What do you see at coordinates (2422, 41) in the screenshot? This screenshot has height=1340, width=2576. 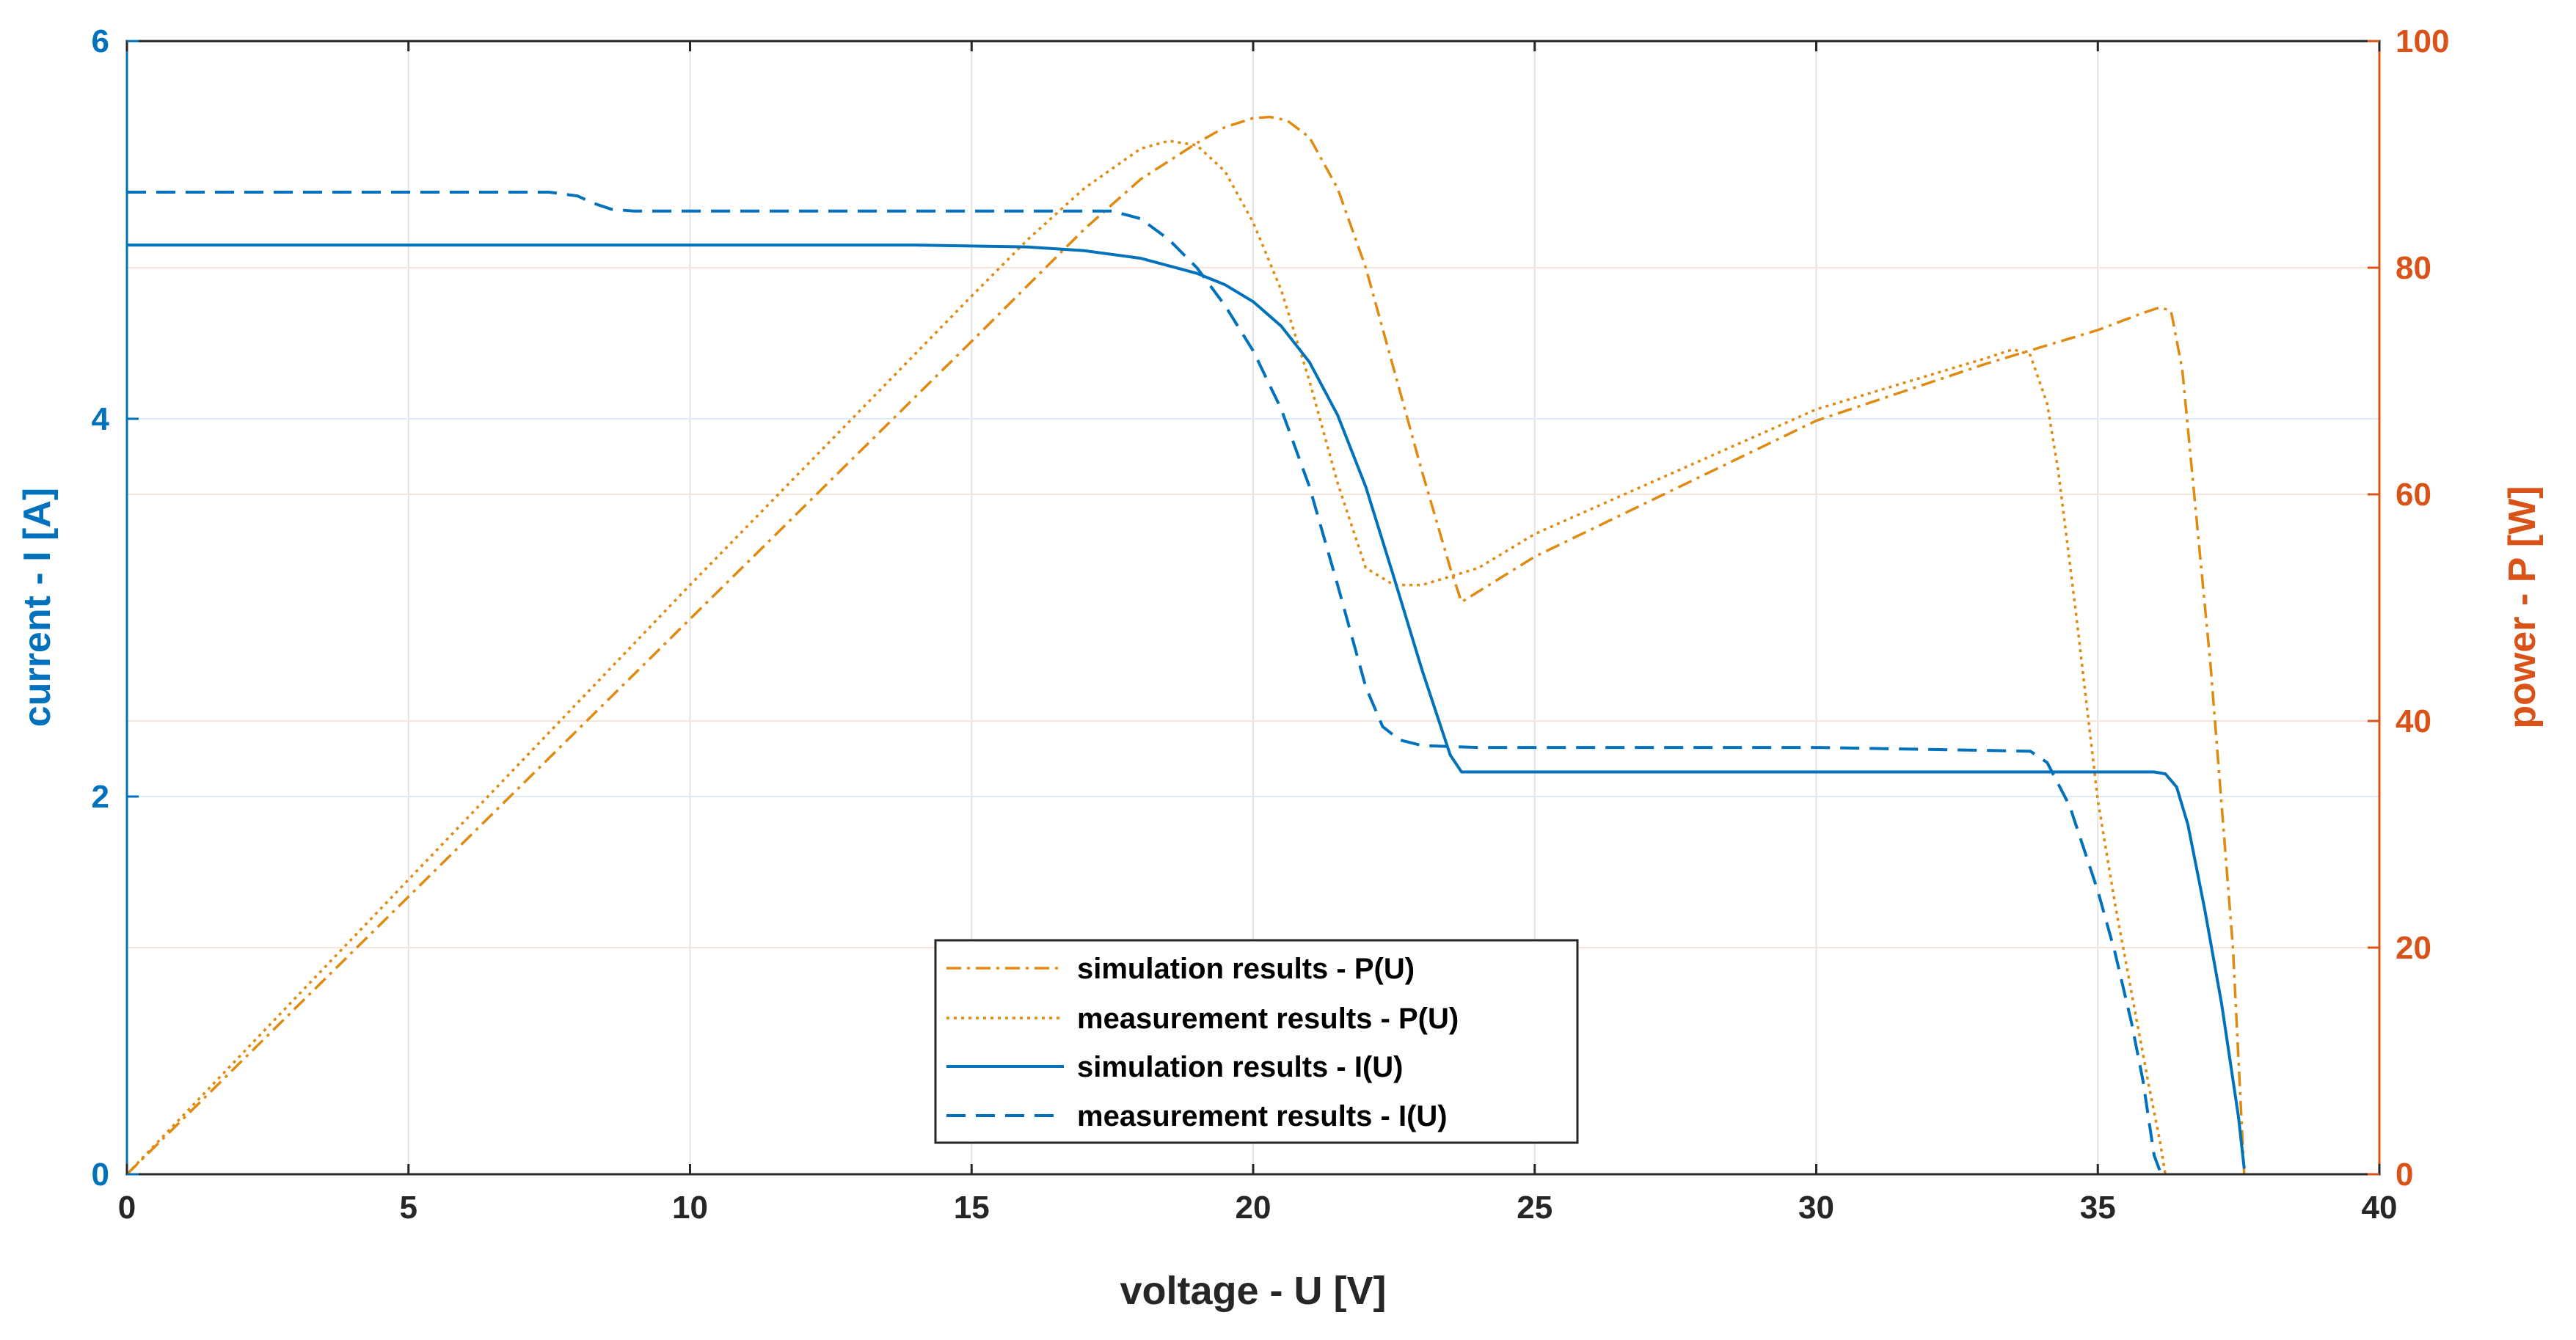 I see `right-y-tick-label: 100` at bounding box center [2422, 41].